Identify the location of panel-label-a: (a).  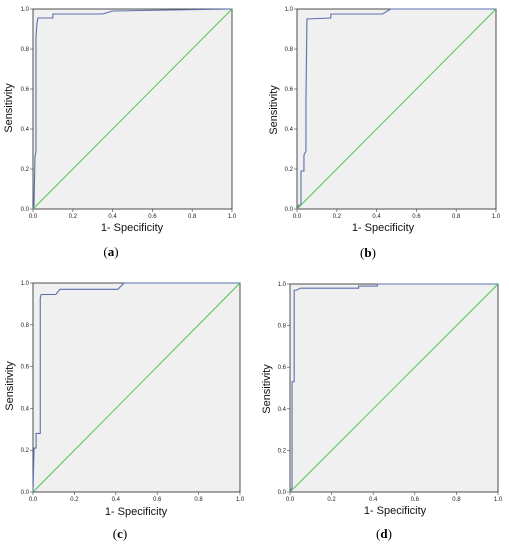
(110, 251).